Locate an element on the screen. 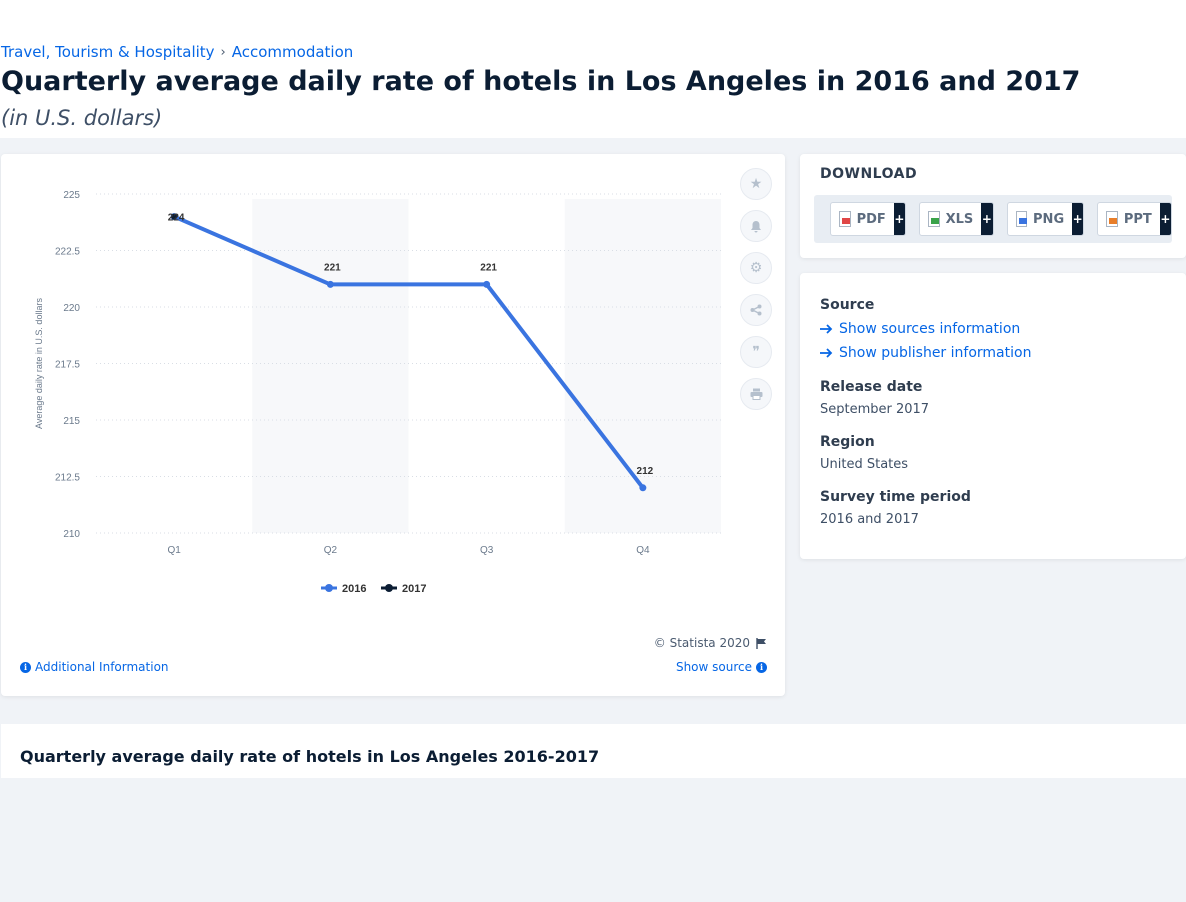 The width and height of the screenshot is (1186, 902). show-source-link: Show source i is located at coordinates (721, 667).